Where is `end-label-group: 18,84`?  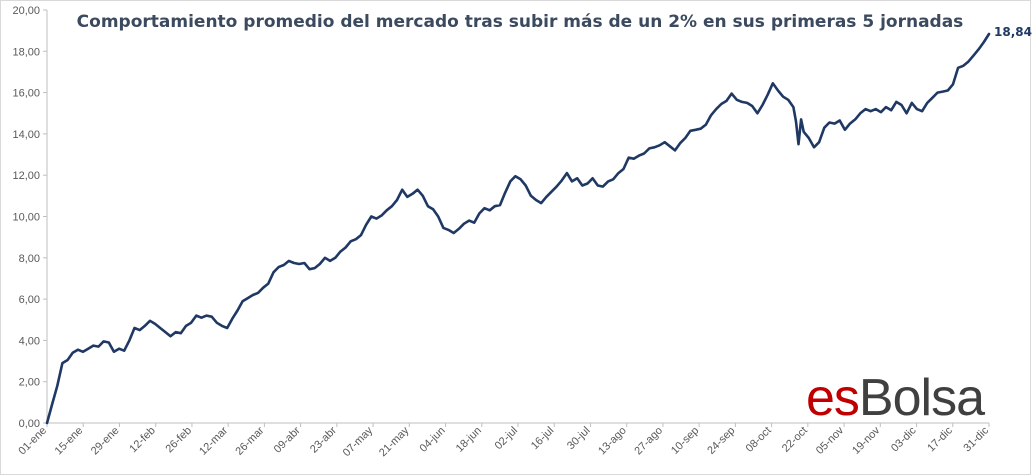 end-label-group: 18,84 is located at coordinates (1013, 32).